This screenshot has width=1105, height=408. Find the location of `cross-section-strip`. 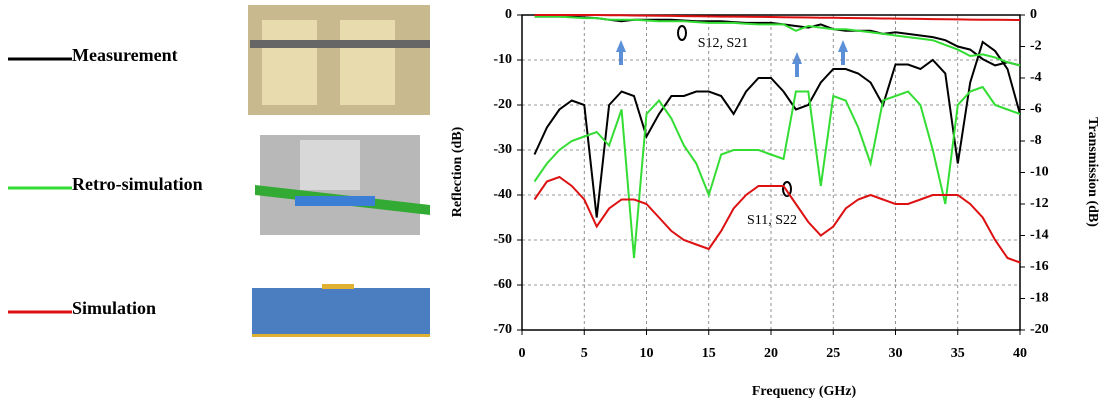

cross-section-strip is located at coordinates (338, 286).